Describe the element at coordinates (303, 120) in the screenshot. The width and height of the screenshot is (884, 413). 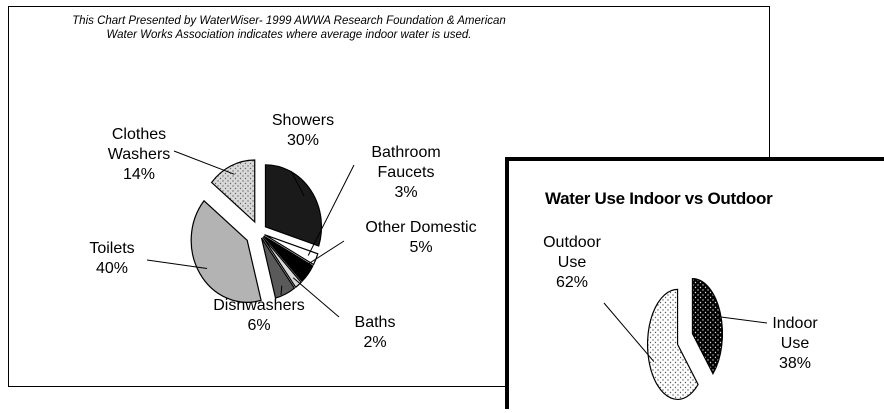
I see `slice-label-showers: Showers` at that location.